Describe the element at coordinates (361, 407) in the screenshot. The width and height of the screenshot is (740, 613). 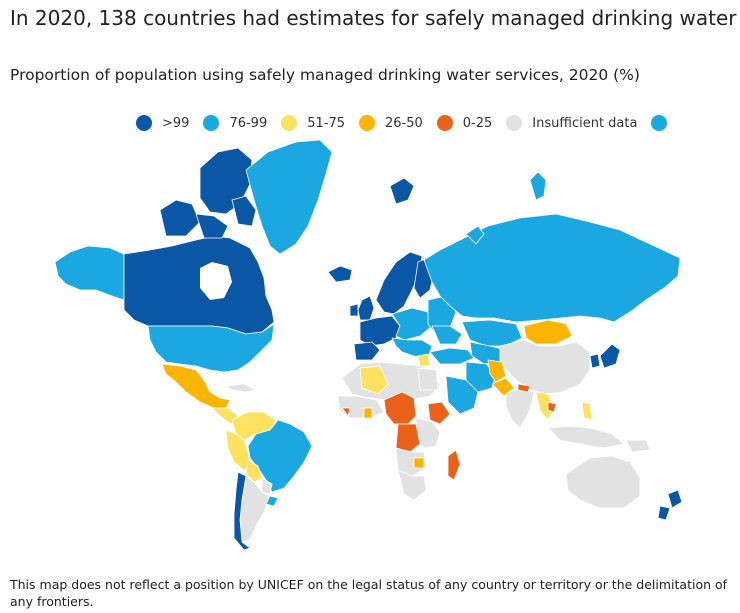
I see `region-west-africa` at that location.